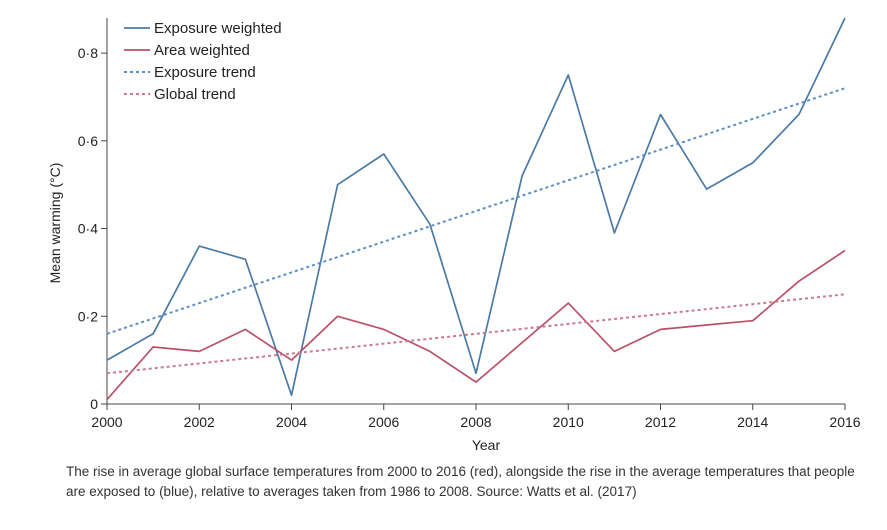 This screenshot has height=530, width=887. I want to click on y-tick-label: 0·2, so click(88, 316).